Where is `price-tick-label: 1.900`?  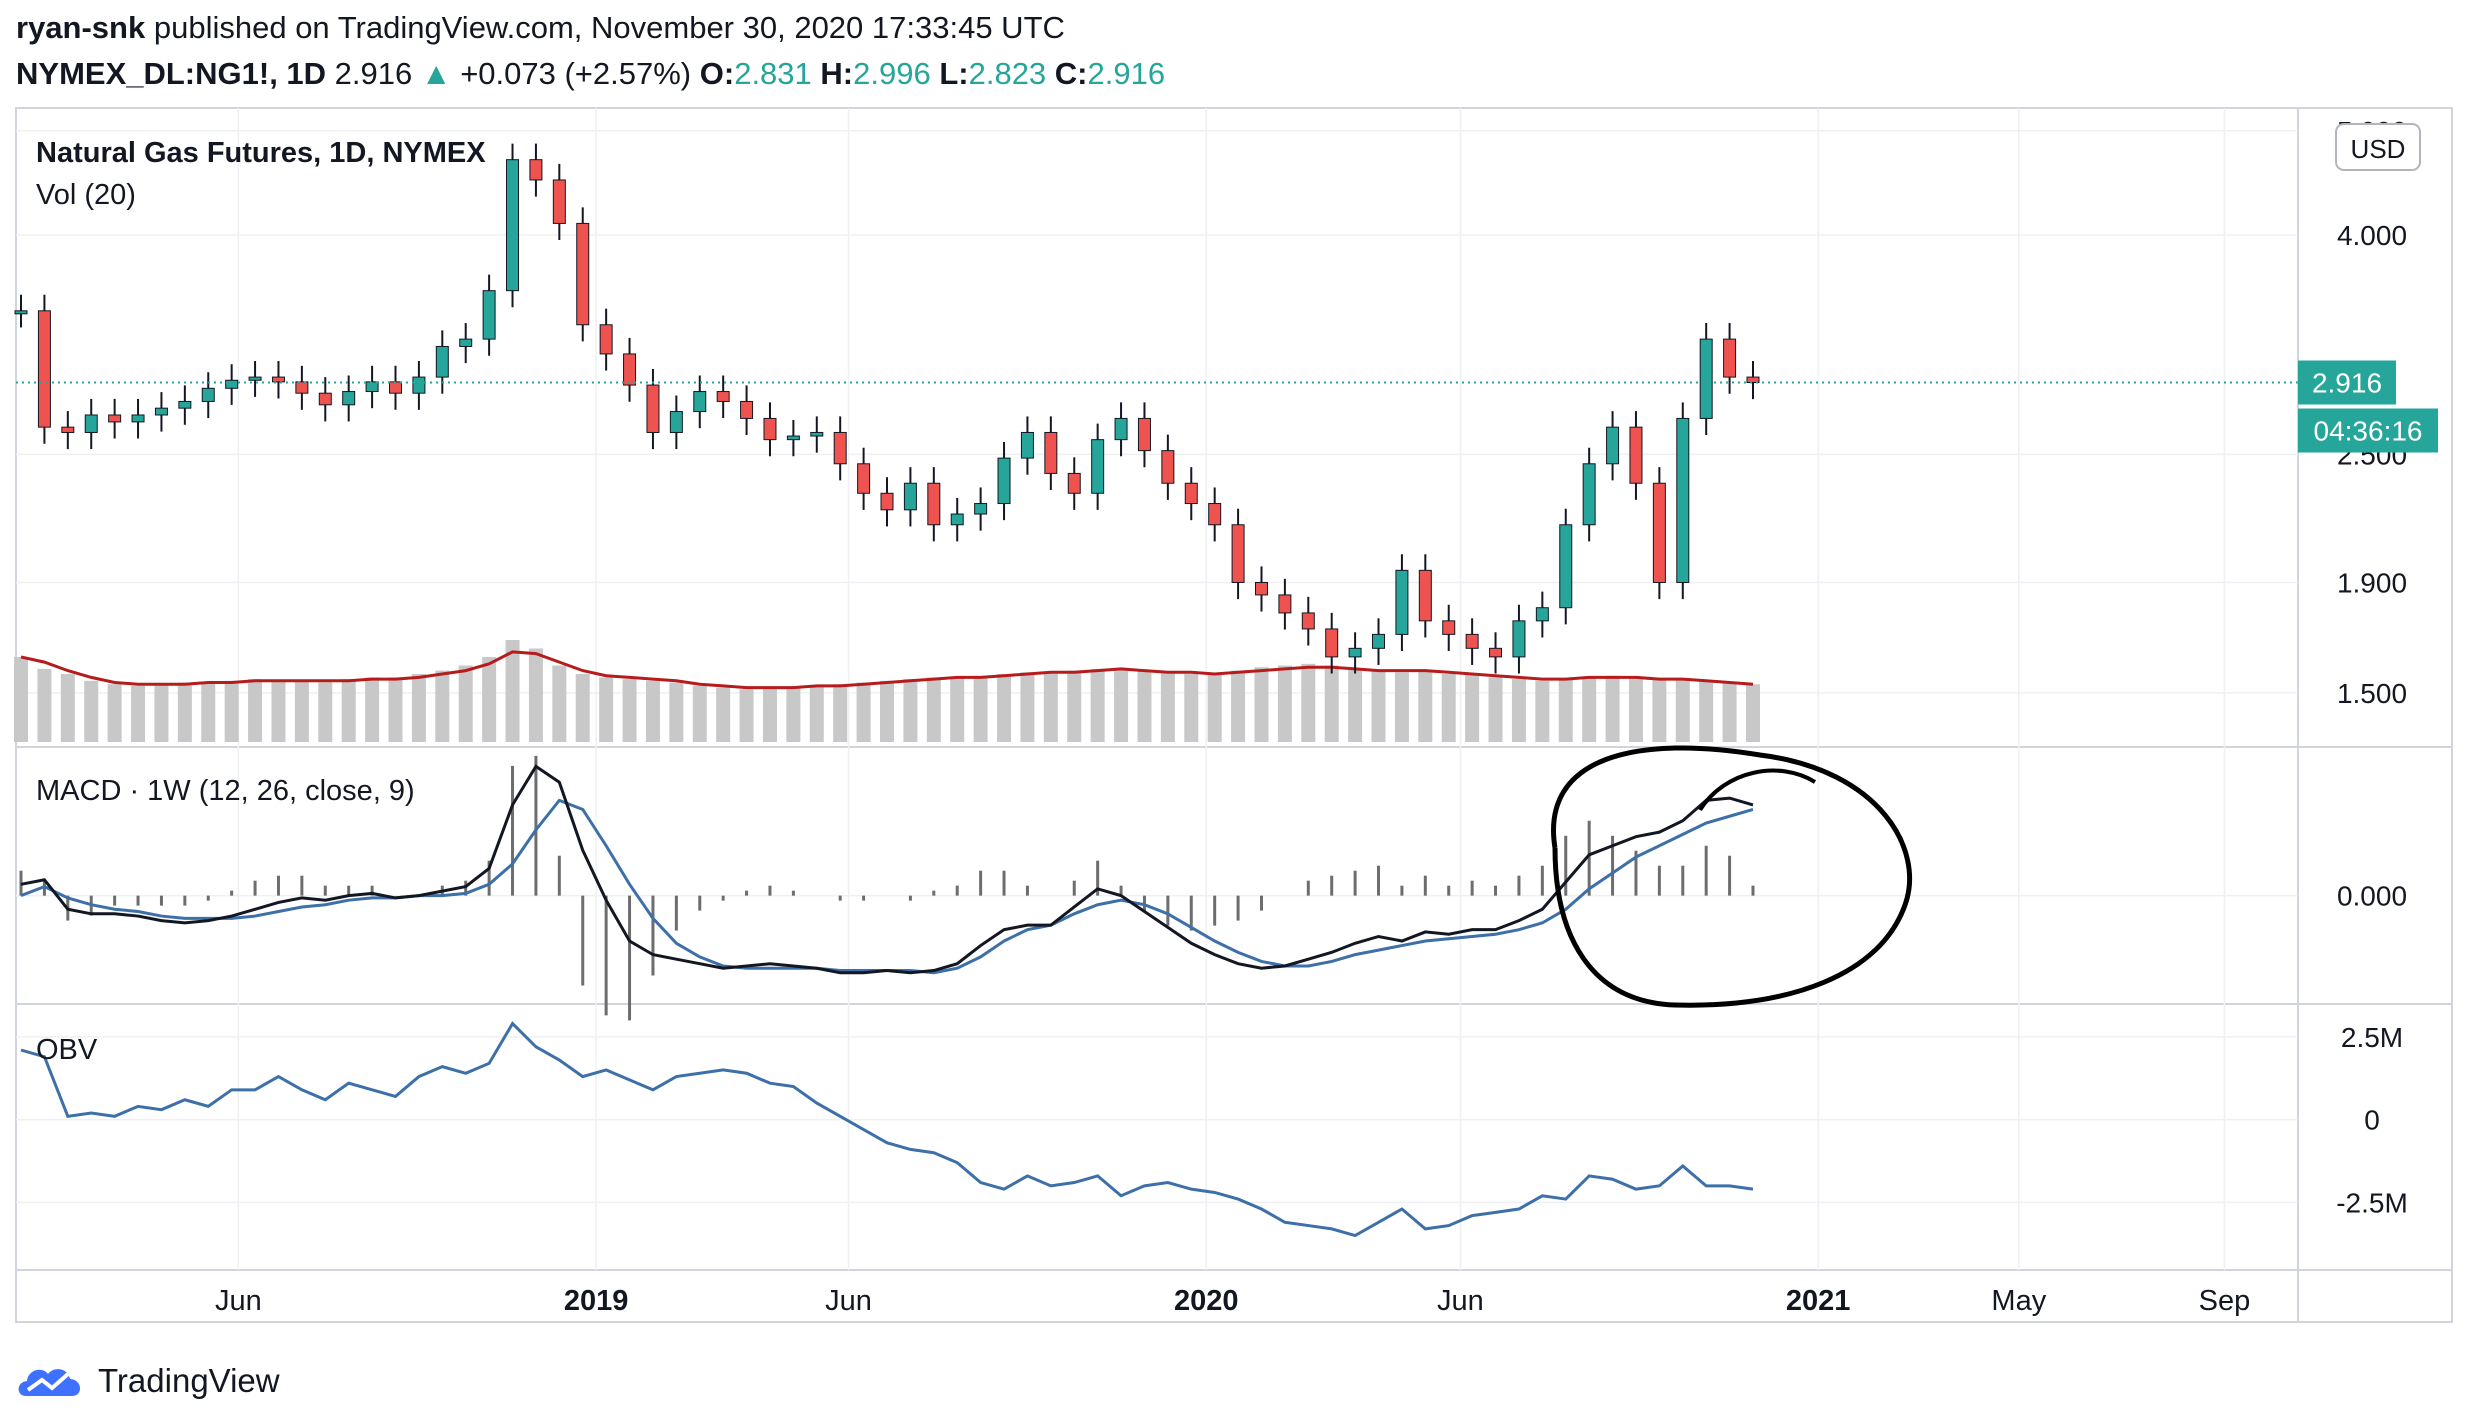 price-tick-label: 1.900 is located at coordinates (2372, 582).